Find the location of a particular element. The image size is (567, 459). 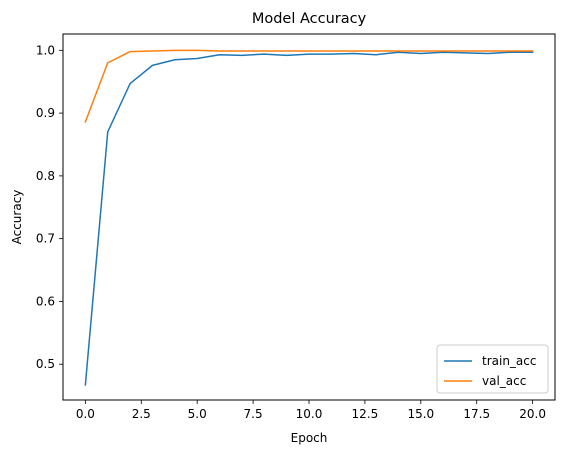

x-tick-label: 12.5 is located at coordinates (365, 414).